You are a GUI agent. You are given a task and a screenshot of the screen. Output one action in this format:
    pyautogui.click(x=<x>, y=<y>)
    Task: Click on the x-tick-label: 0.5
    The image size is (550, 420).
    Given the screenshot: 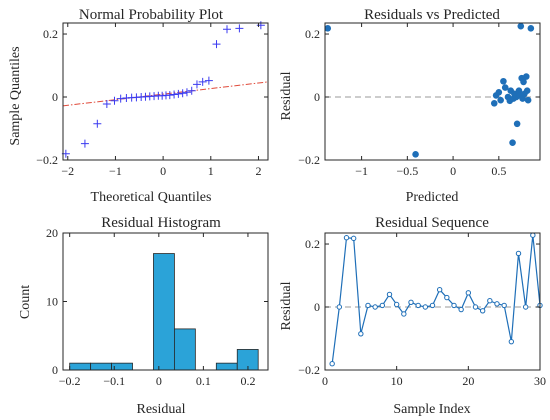 What is the action you would take?
    pyautogui.click(x=498, y=171)
    